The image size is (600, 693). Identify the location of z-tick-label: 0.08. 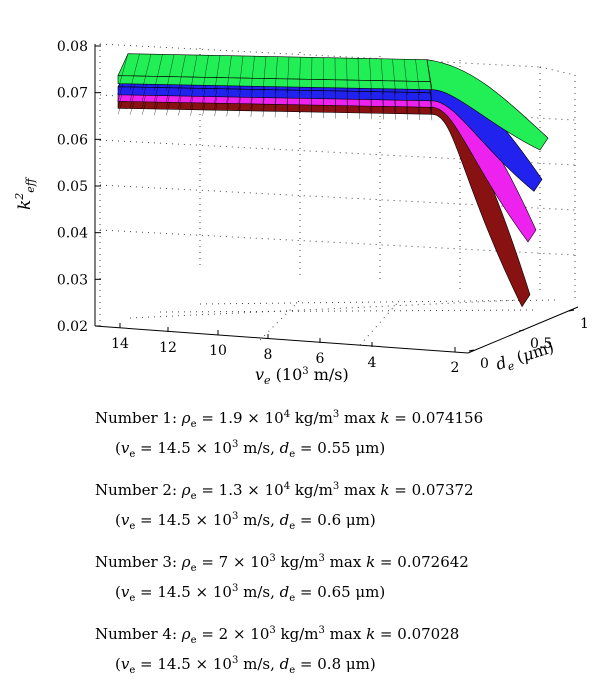
(72, 47).